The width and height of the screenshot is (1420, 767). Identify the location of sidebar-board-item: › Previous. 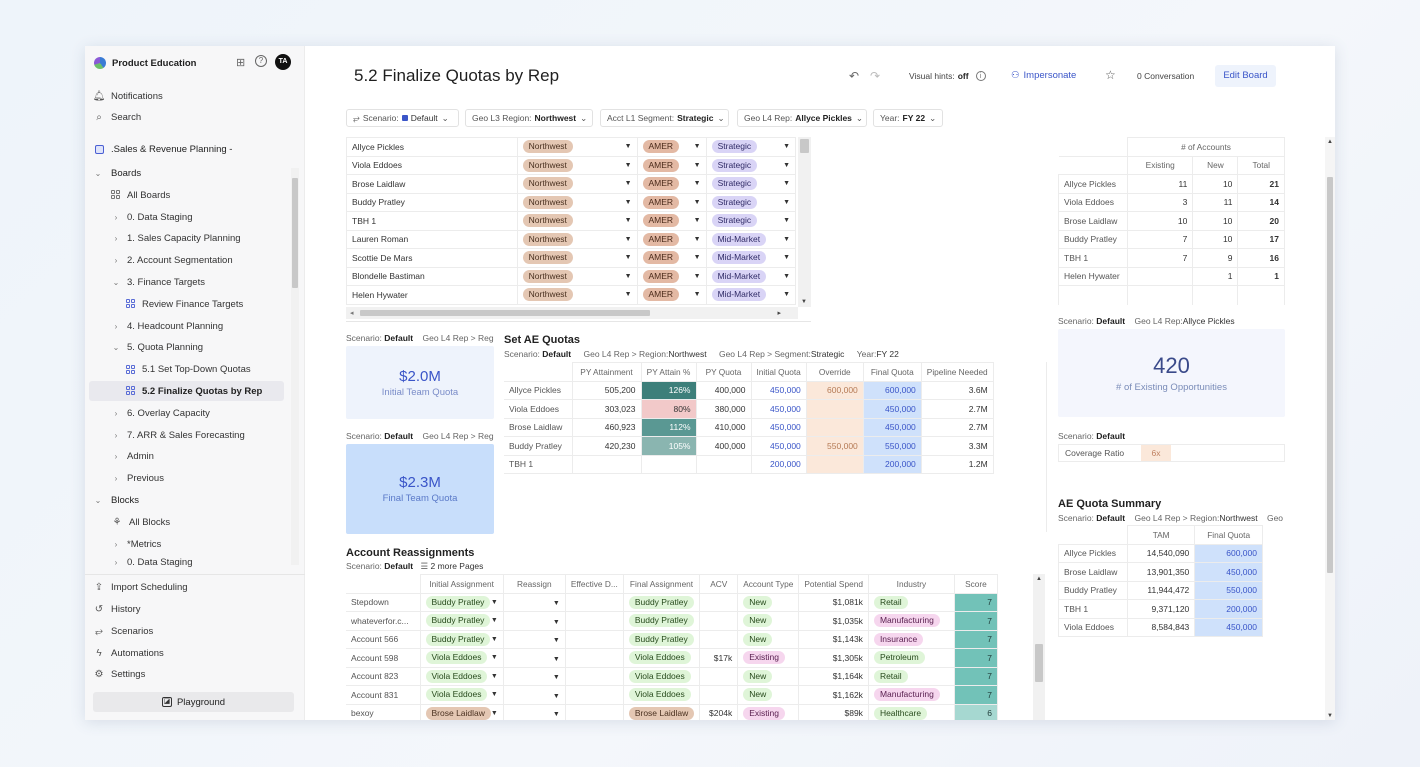
(137, 479).